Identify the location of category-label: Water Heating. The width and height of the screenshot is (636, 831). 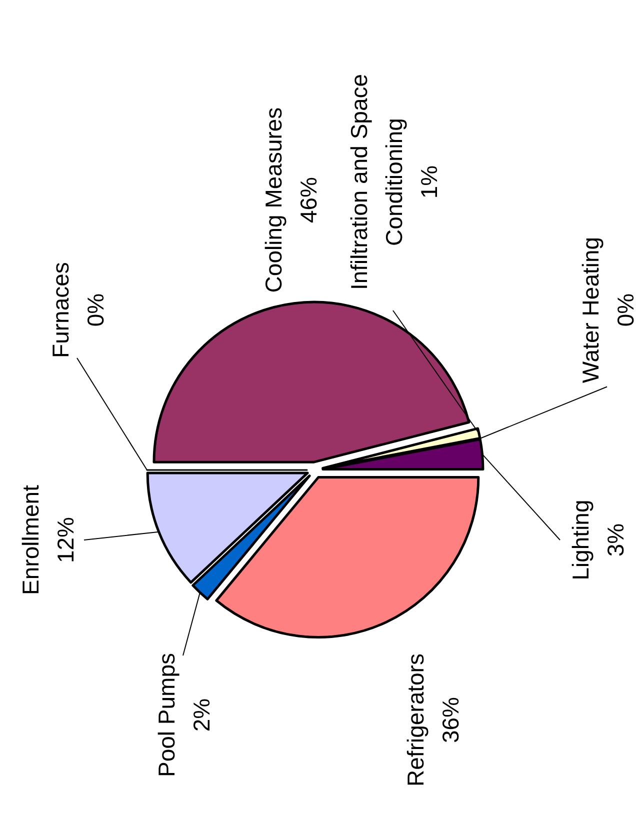
(590, 310).